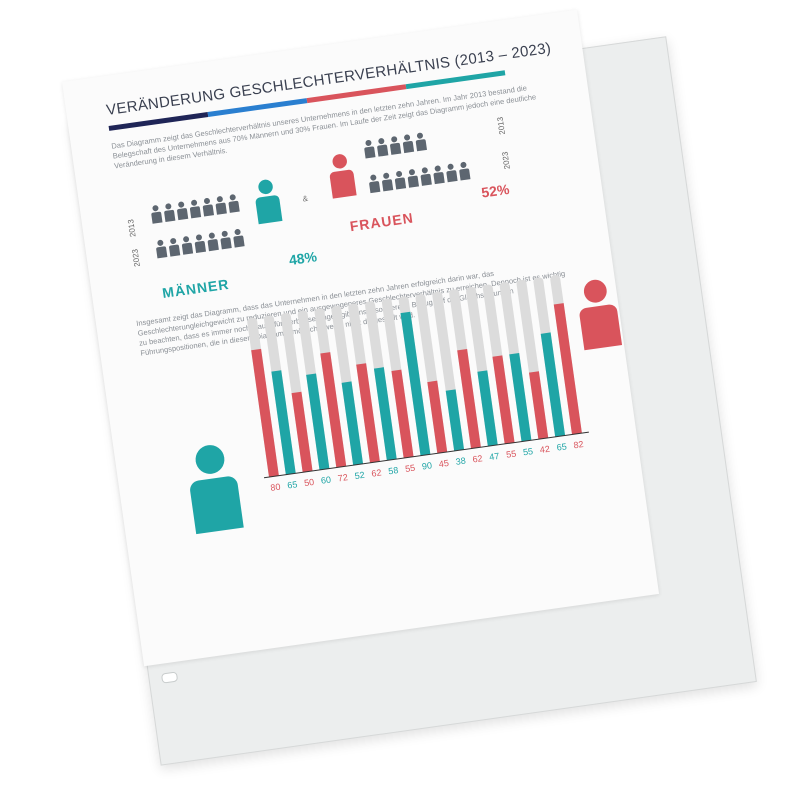 This screenshot has height=800, width=800. I want to click on men-icons-2013, so click(195, 209).